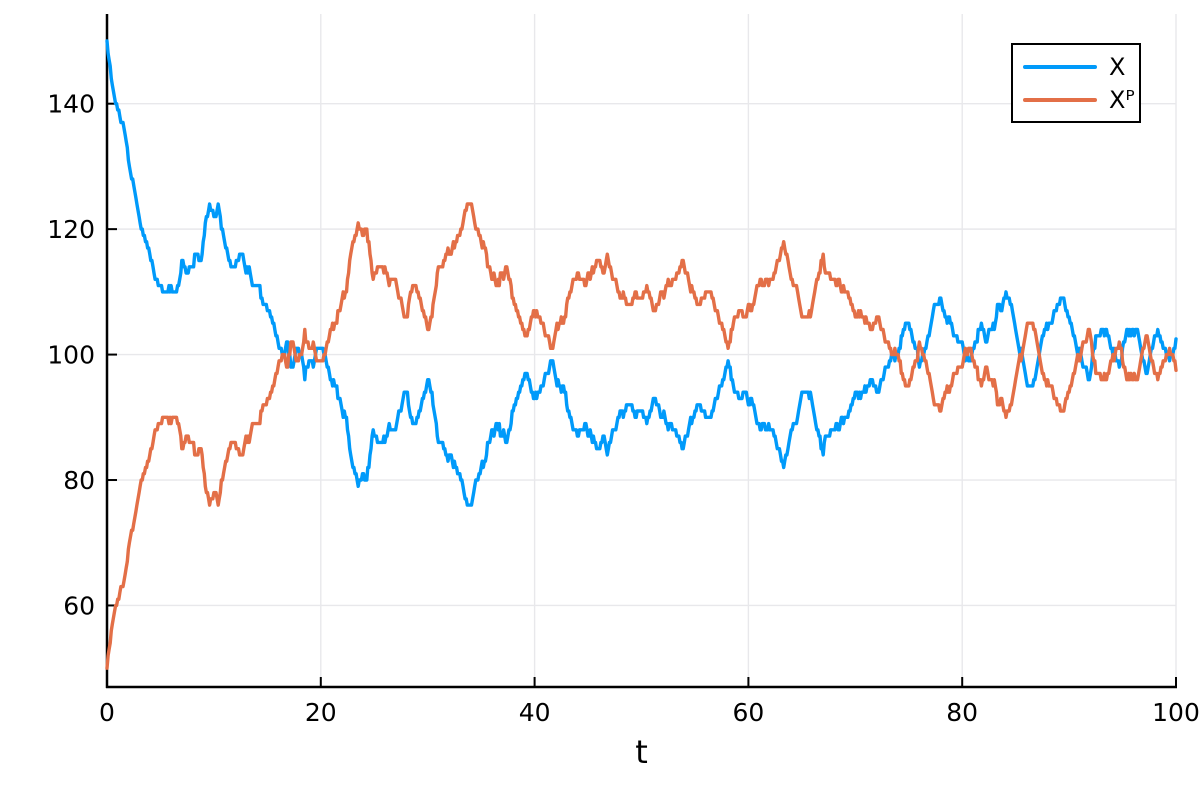  What do you see at coordinates (1122, 99) in the screenshot?
I see `legend-label-xp: Xᴾ` at bounding box center [1122, 99].